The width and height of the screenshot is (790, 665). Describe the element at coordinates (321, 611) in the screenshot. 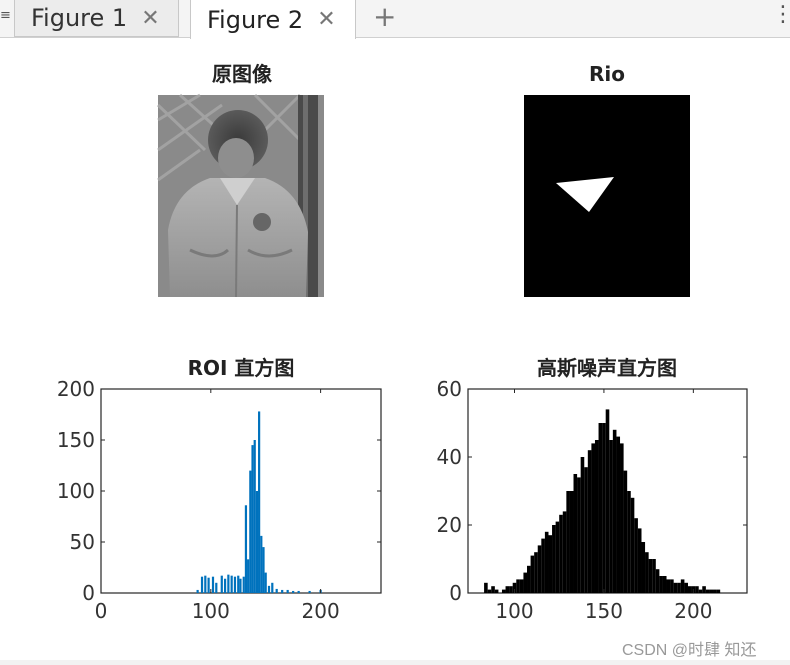

I see `hist1-xtick-label: 200` at that location.